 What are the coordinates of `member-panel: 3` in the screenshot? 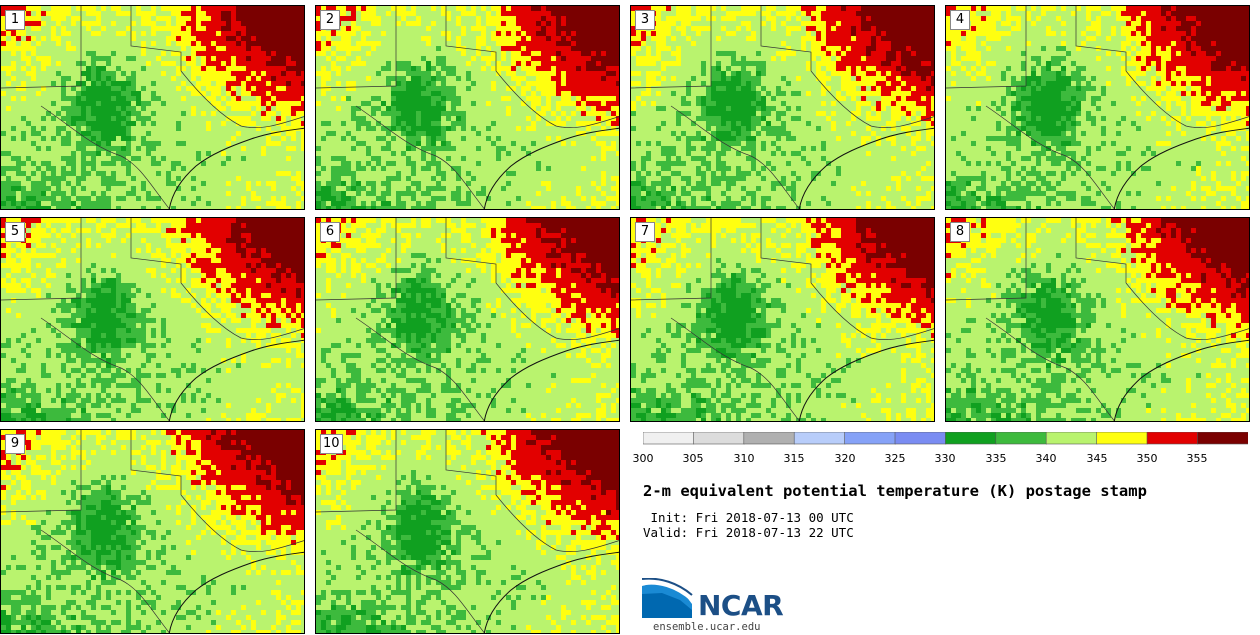 It's located at (782, 107).